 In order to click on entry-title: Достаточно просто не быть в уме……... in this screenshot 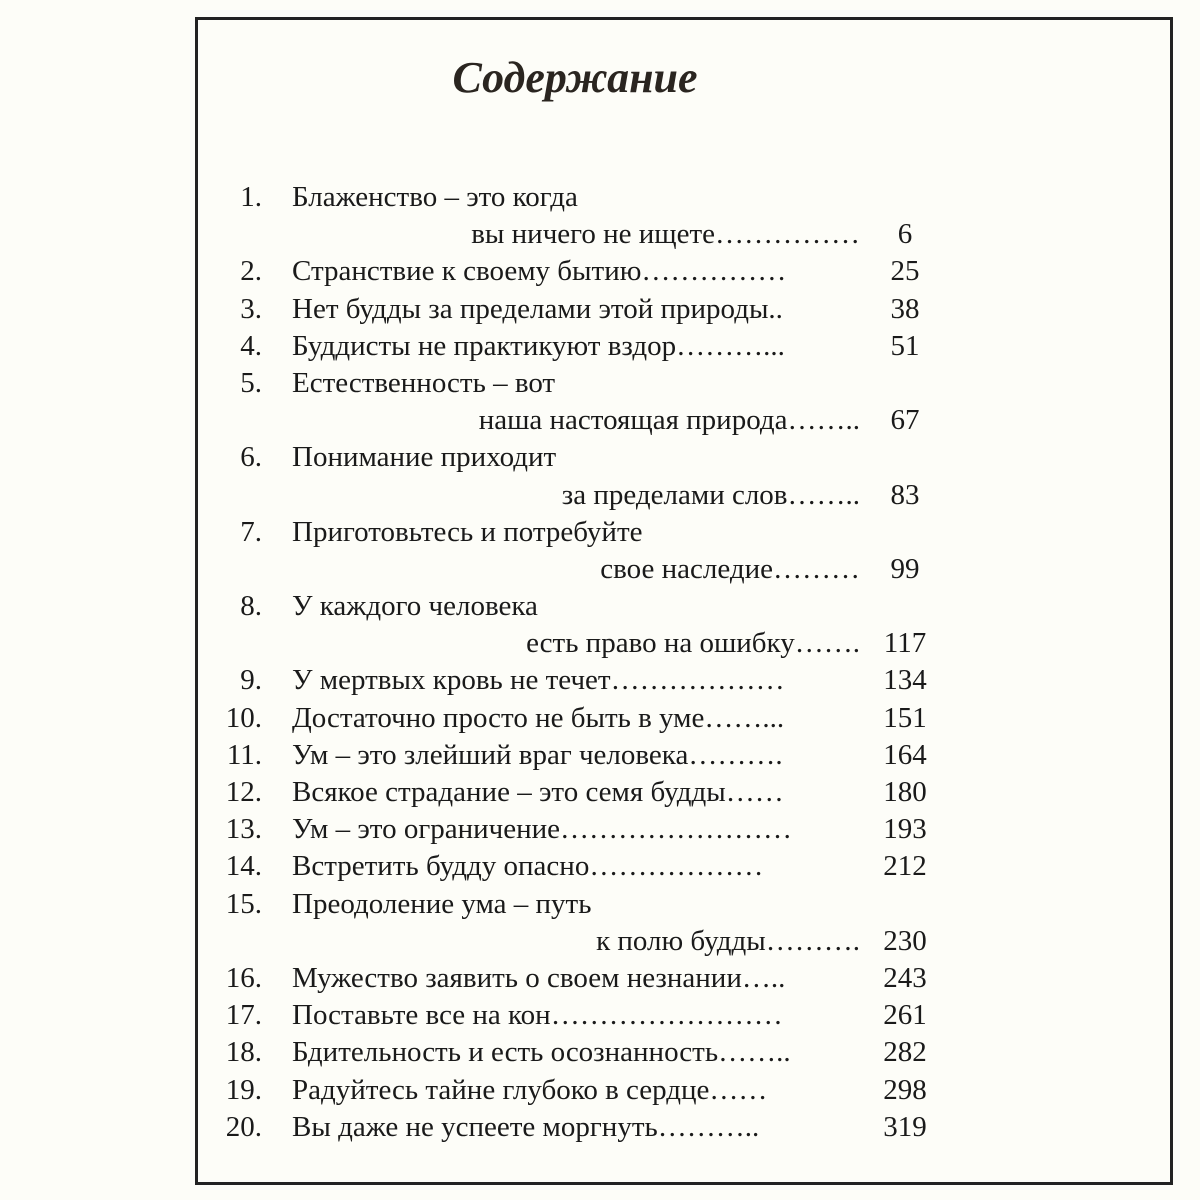, I will do `click(538, 717)`.